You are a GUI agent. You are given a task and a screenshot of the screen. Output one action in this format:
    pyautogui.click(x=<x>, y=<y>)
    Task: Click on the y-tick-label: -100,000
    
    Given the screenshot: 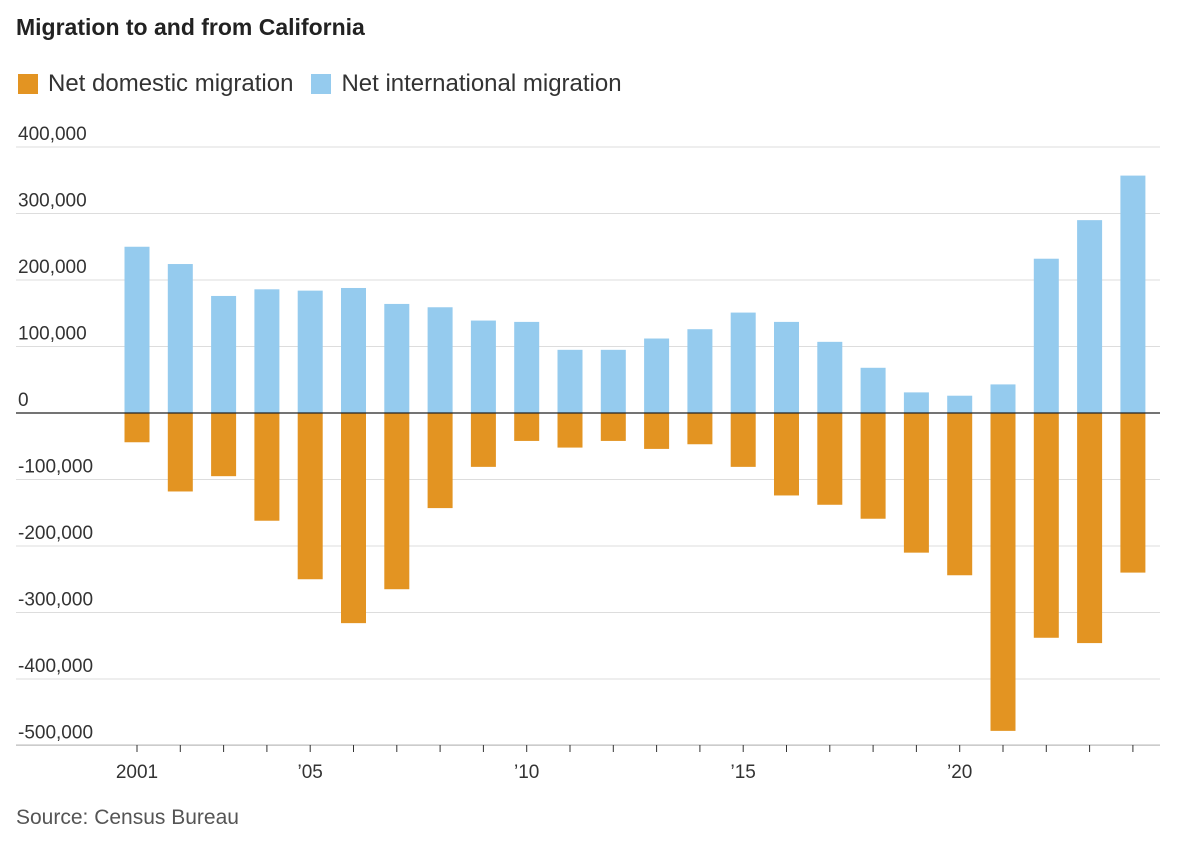 What is the action you would take?
    pyautogui.click(x=55, y=467)
    